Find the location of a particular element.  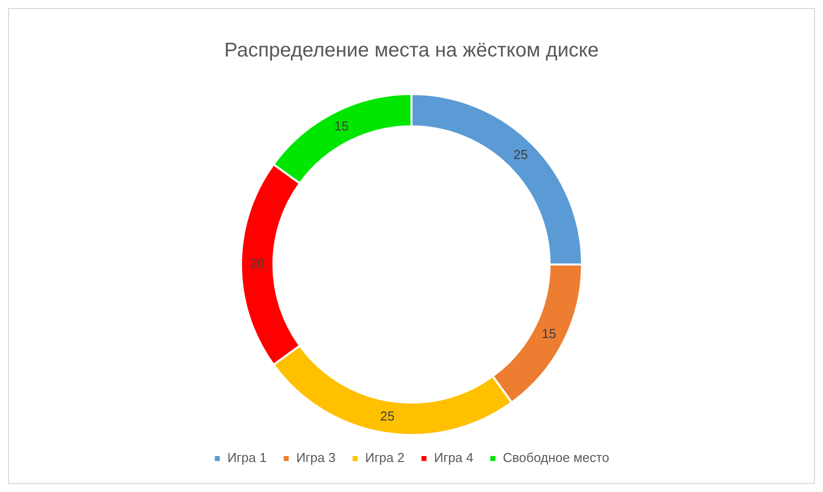

legend-label: Игра 4 is located at coordinates (454, 458).